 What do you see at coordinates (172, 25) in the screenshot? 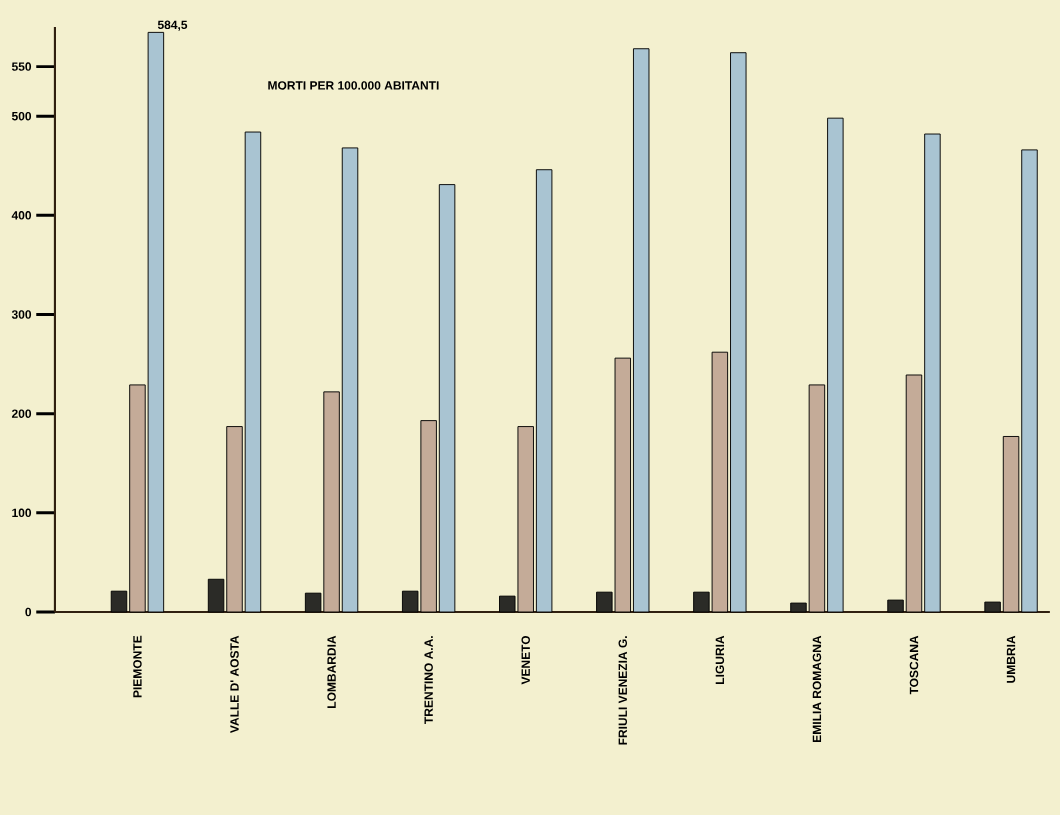
I see `data-label: 584,5` at bounding box center [172, 25].